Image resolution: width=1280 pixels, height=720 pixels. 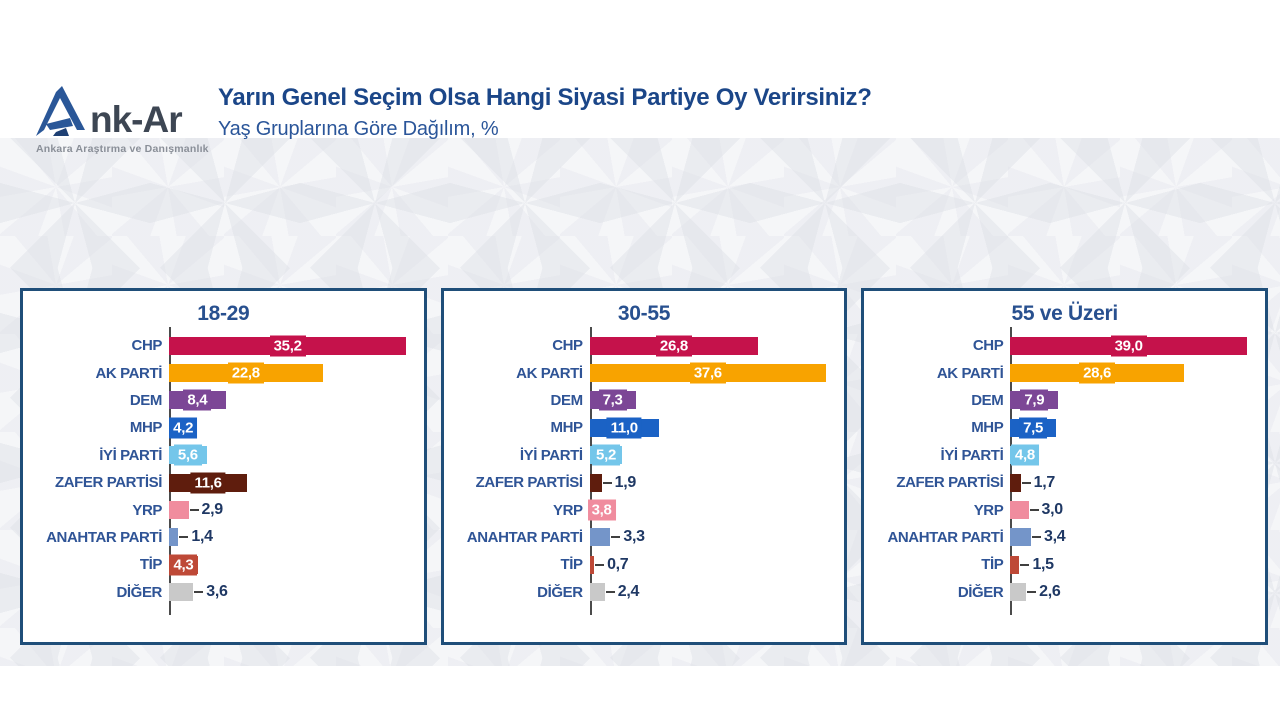 I want to click on party-label: DEM, so click(x=146, y=400).